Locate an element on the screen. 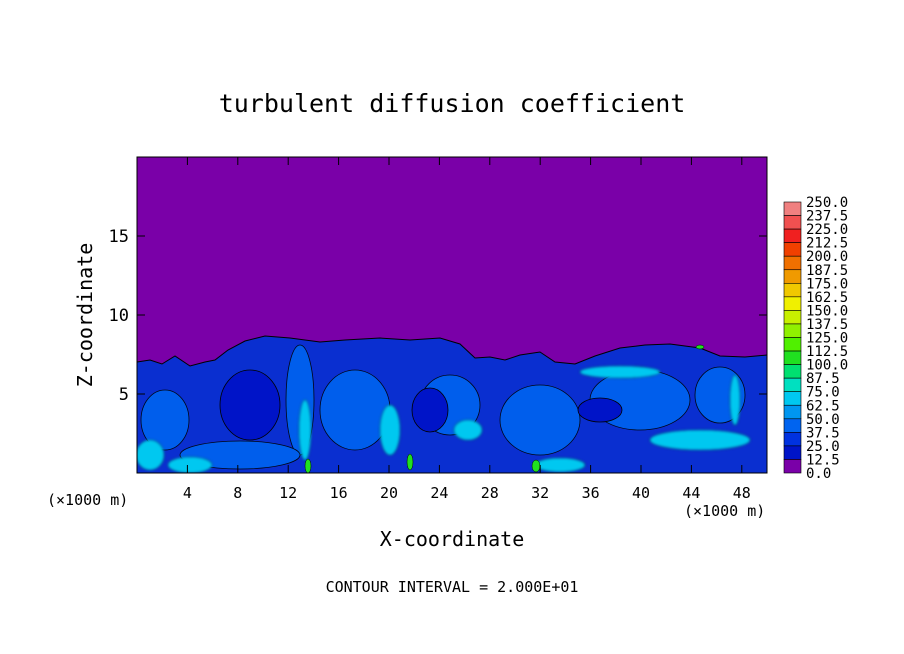  x-units-right: (×1000 m) is located at coordinates (724, 511).